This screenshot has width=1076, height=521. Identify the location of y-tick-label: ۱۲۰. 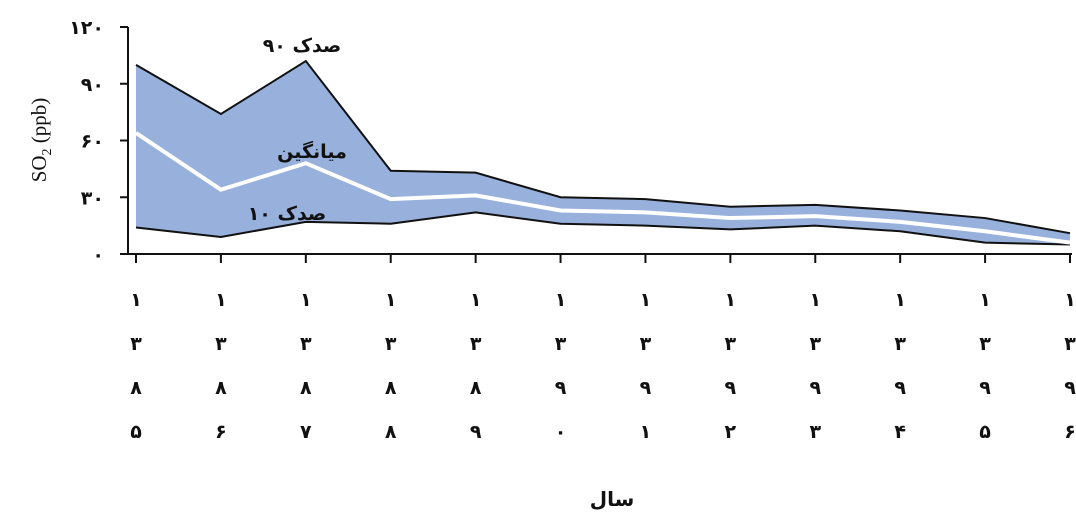
(86, 28).